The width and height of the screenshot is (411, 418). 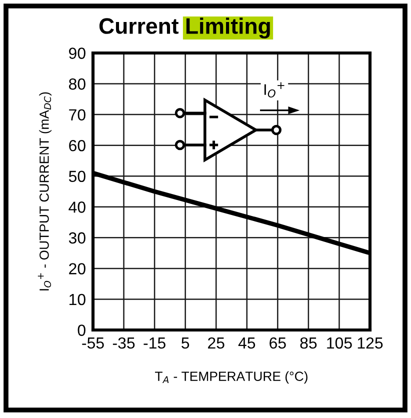 What do you see at coordinates (93, 343) in the screenshot?
I see `x-tick-label: -55` at bounding box center [93, 343].